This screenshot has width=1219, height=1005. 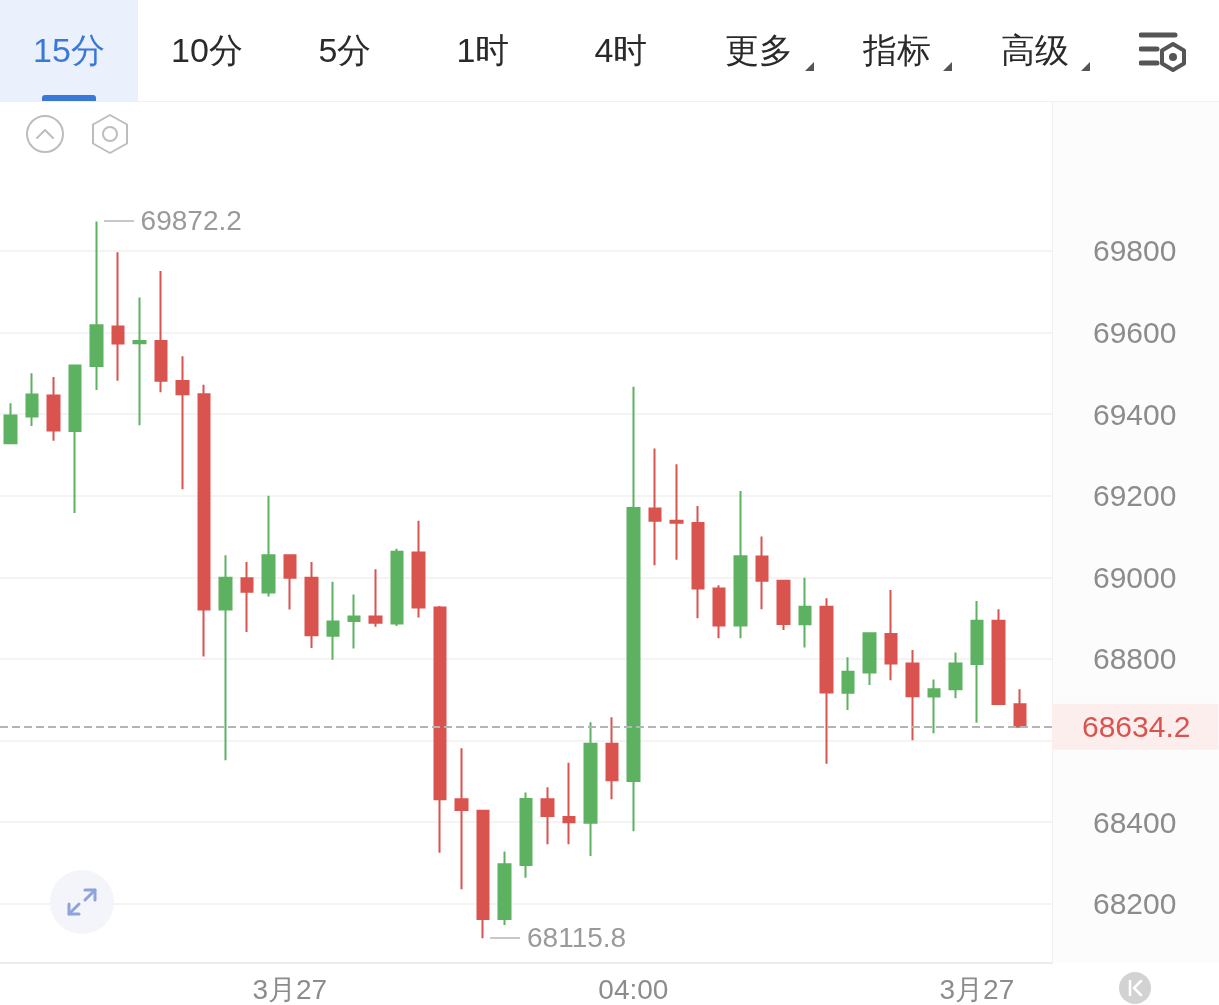 What do you see at coordinates (1135, 496) in the screenshot?
I see `y-tick-label: 69200` at bounding box center [1135, 496].